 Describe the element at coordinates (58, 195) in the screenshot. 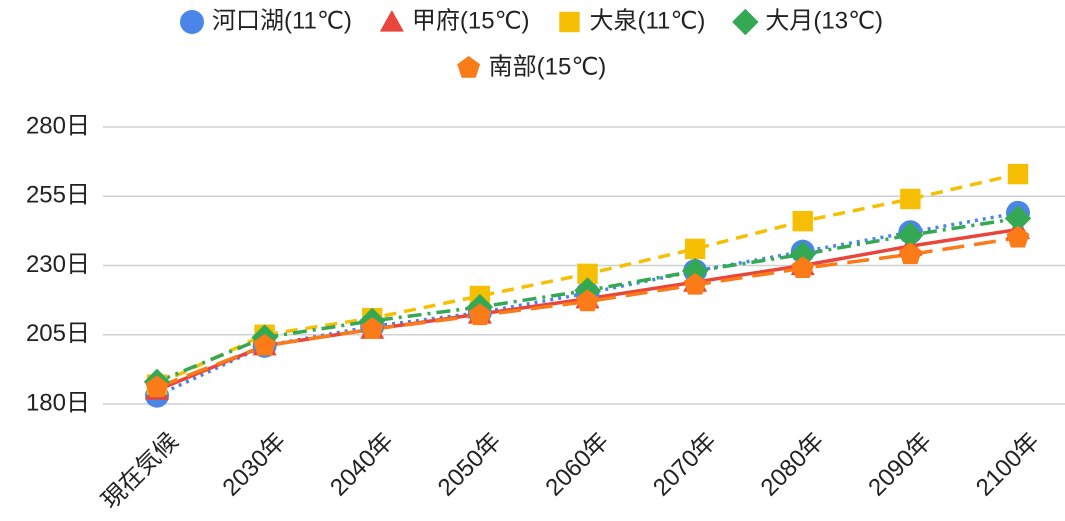

I see `y-tick-label: 255日` at that location.